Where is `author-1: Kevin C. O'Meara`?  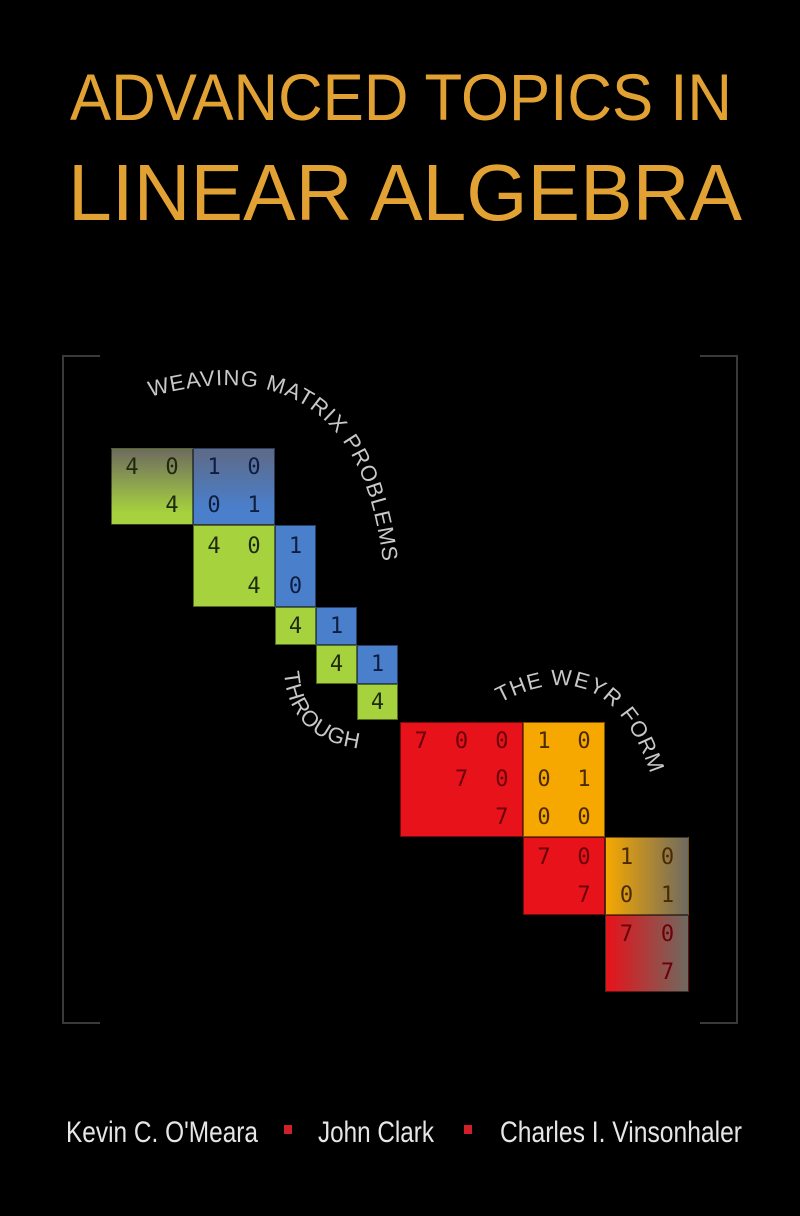 author-1: Kevin C. O'Meara is located at coordinates (162, 1132).